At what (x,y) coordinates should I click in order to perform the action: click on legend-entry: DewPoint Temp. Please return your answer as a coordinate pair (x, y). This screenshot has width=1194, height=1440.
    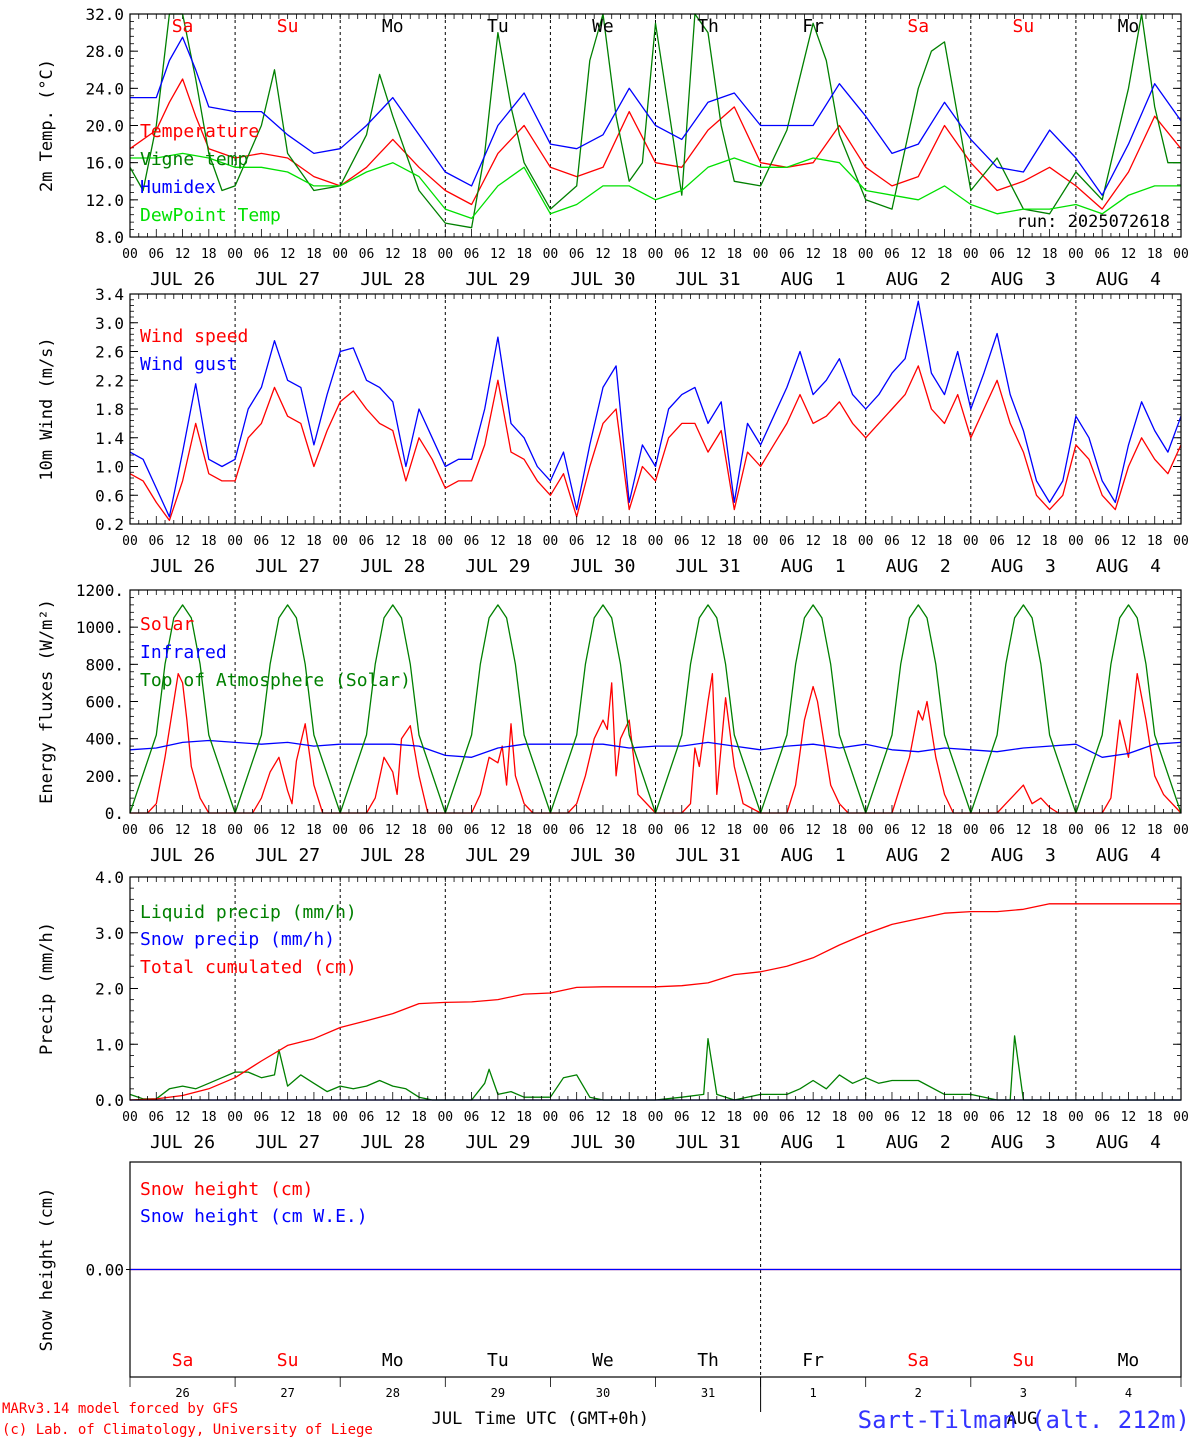
    Looking at the image, I should click on (210, 215).